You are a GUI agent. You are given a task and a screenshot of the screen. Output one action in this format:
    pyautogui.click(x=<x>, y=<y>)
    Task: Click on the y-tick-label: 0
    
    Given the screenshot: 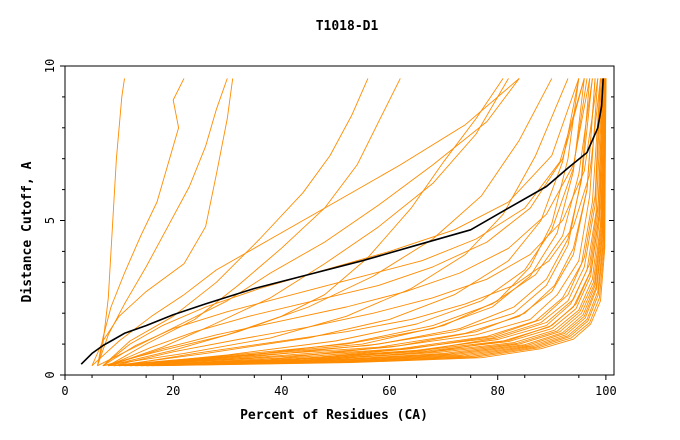 What is the action you would take?
    pyautogui.click(x=50, y=374)
    